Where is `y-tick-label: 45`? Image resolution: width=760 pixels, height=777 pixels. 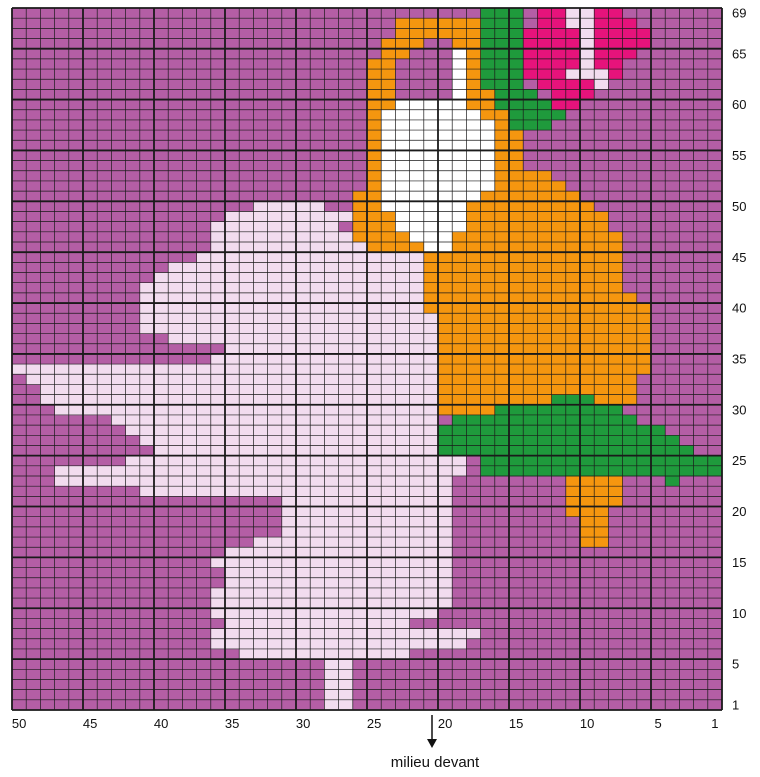 y-tick-label: 45 is located at coordinates (739, 257).